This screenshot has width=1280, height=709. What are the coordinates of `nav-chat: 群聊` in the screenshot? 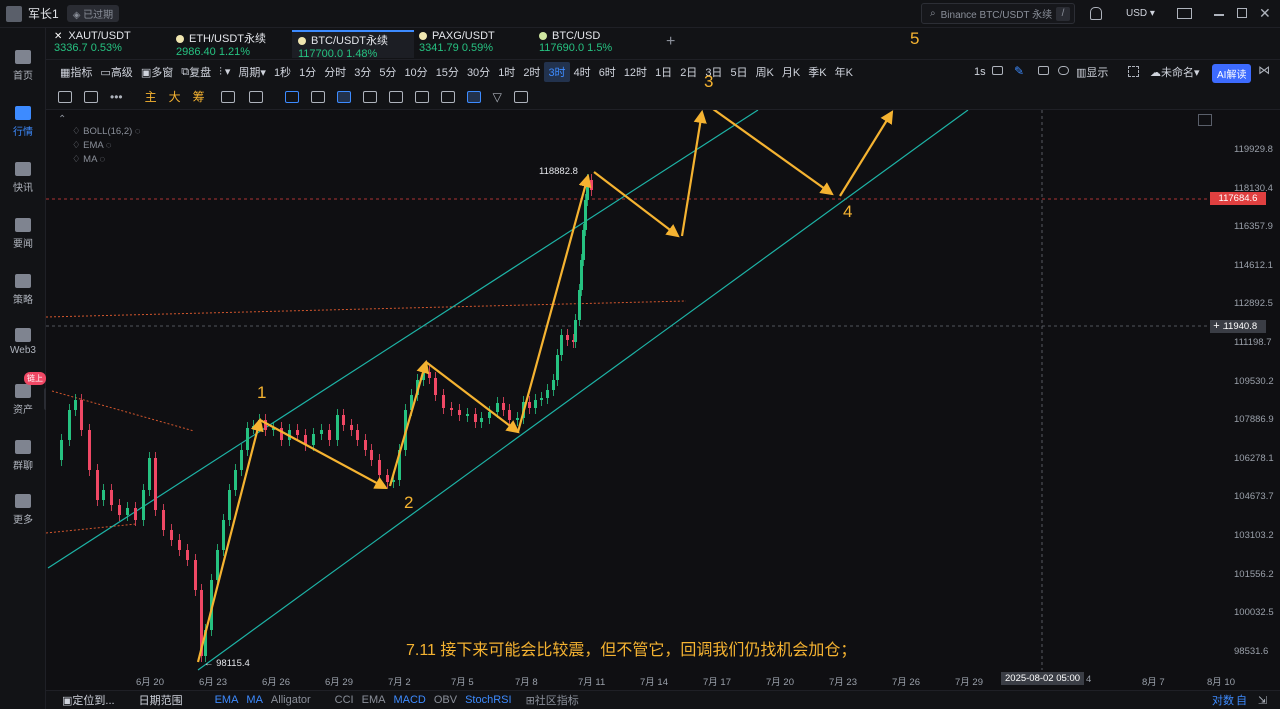 It's located at (23, 456).